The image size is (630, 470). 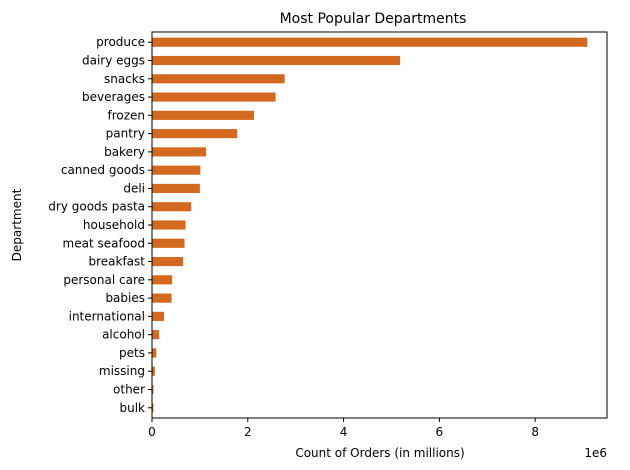 I want to click on bar-frozen, so click(x=203, y=115).